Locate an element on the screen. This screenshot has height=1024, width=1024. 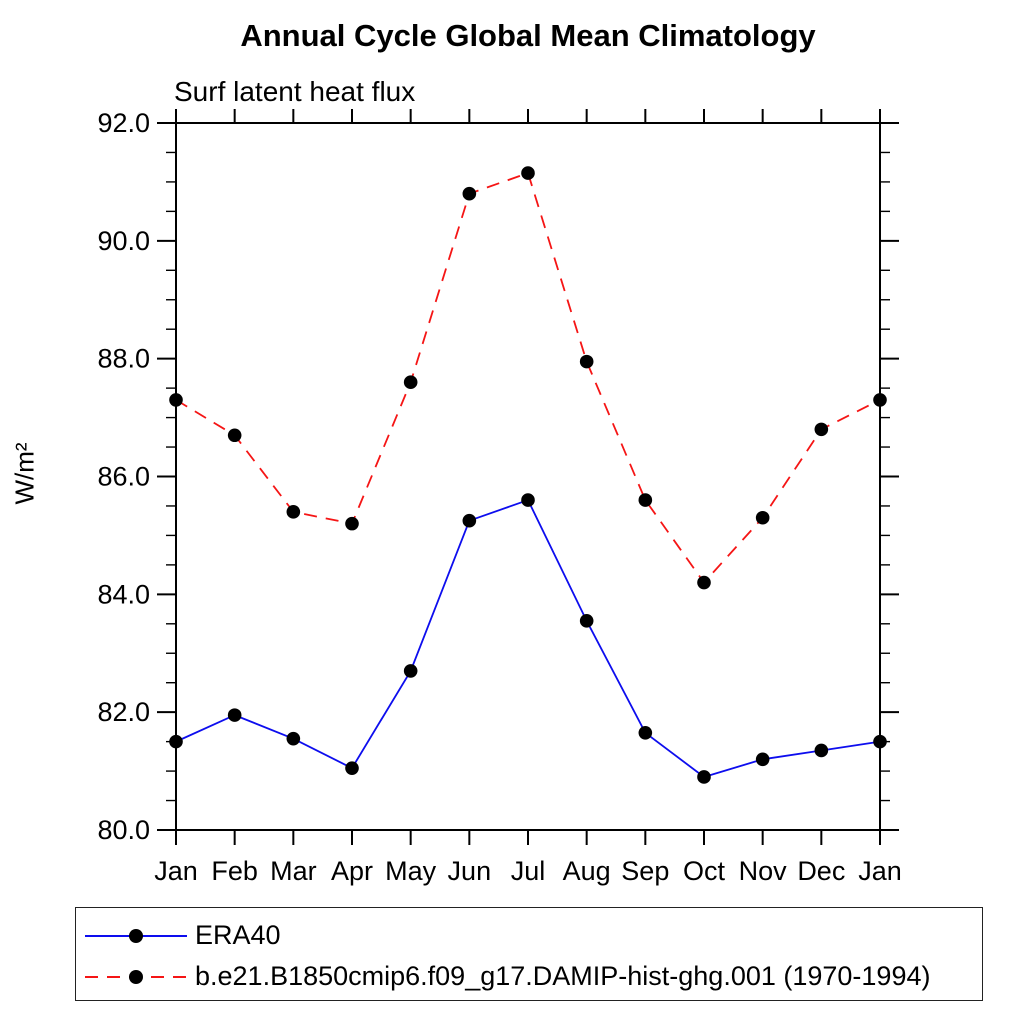
x-tick-label: Jul is located at coordinates (528, 871).